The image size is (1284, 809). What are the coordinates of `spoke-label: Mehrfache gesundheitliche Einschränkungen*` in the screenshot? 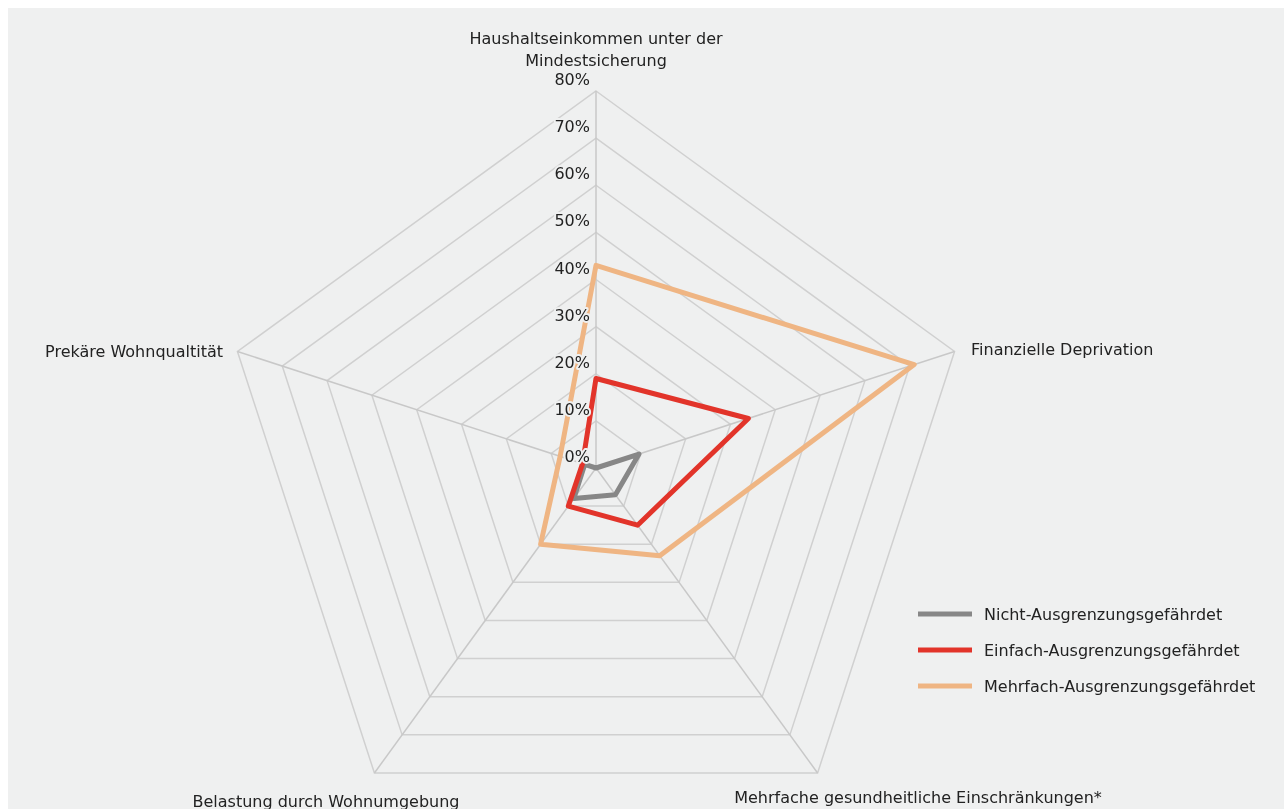 It's located at (918, 797).